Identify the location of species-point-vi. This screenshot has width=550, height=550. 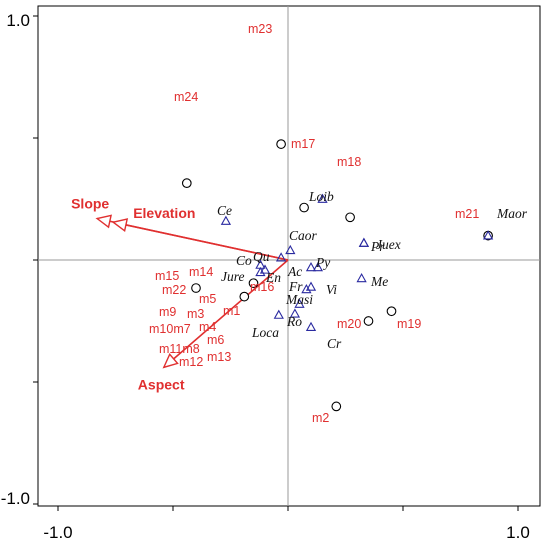
(311, 286).